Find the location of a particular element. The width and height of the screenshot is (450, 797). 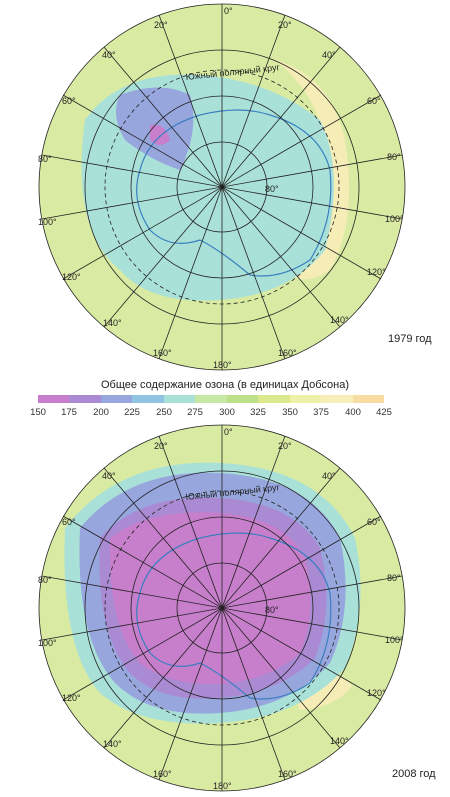

legend-tick: 425 is located at coordinates (384, 412).